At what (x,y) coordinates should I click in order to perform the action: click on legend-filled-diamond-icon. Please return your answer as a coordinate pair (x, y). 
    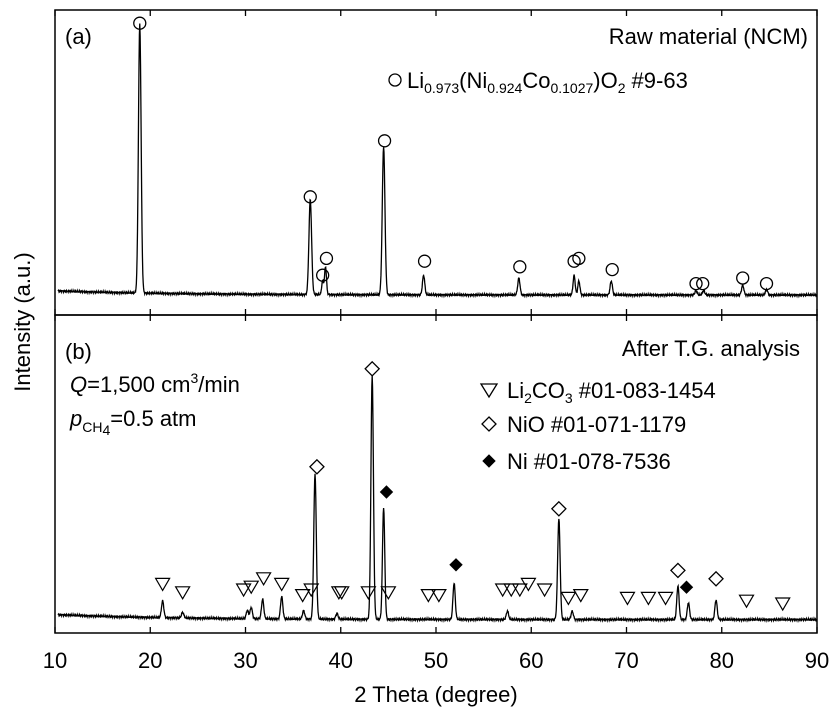
    Looking at the image, I should click on (489, 461).